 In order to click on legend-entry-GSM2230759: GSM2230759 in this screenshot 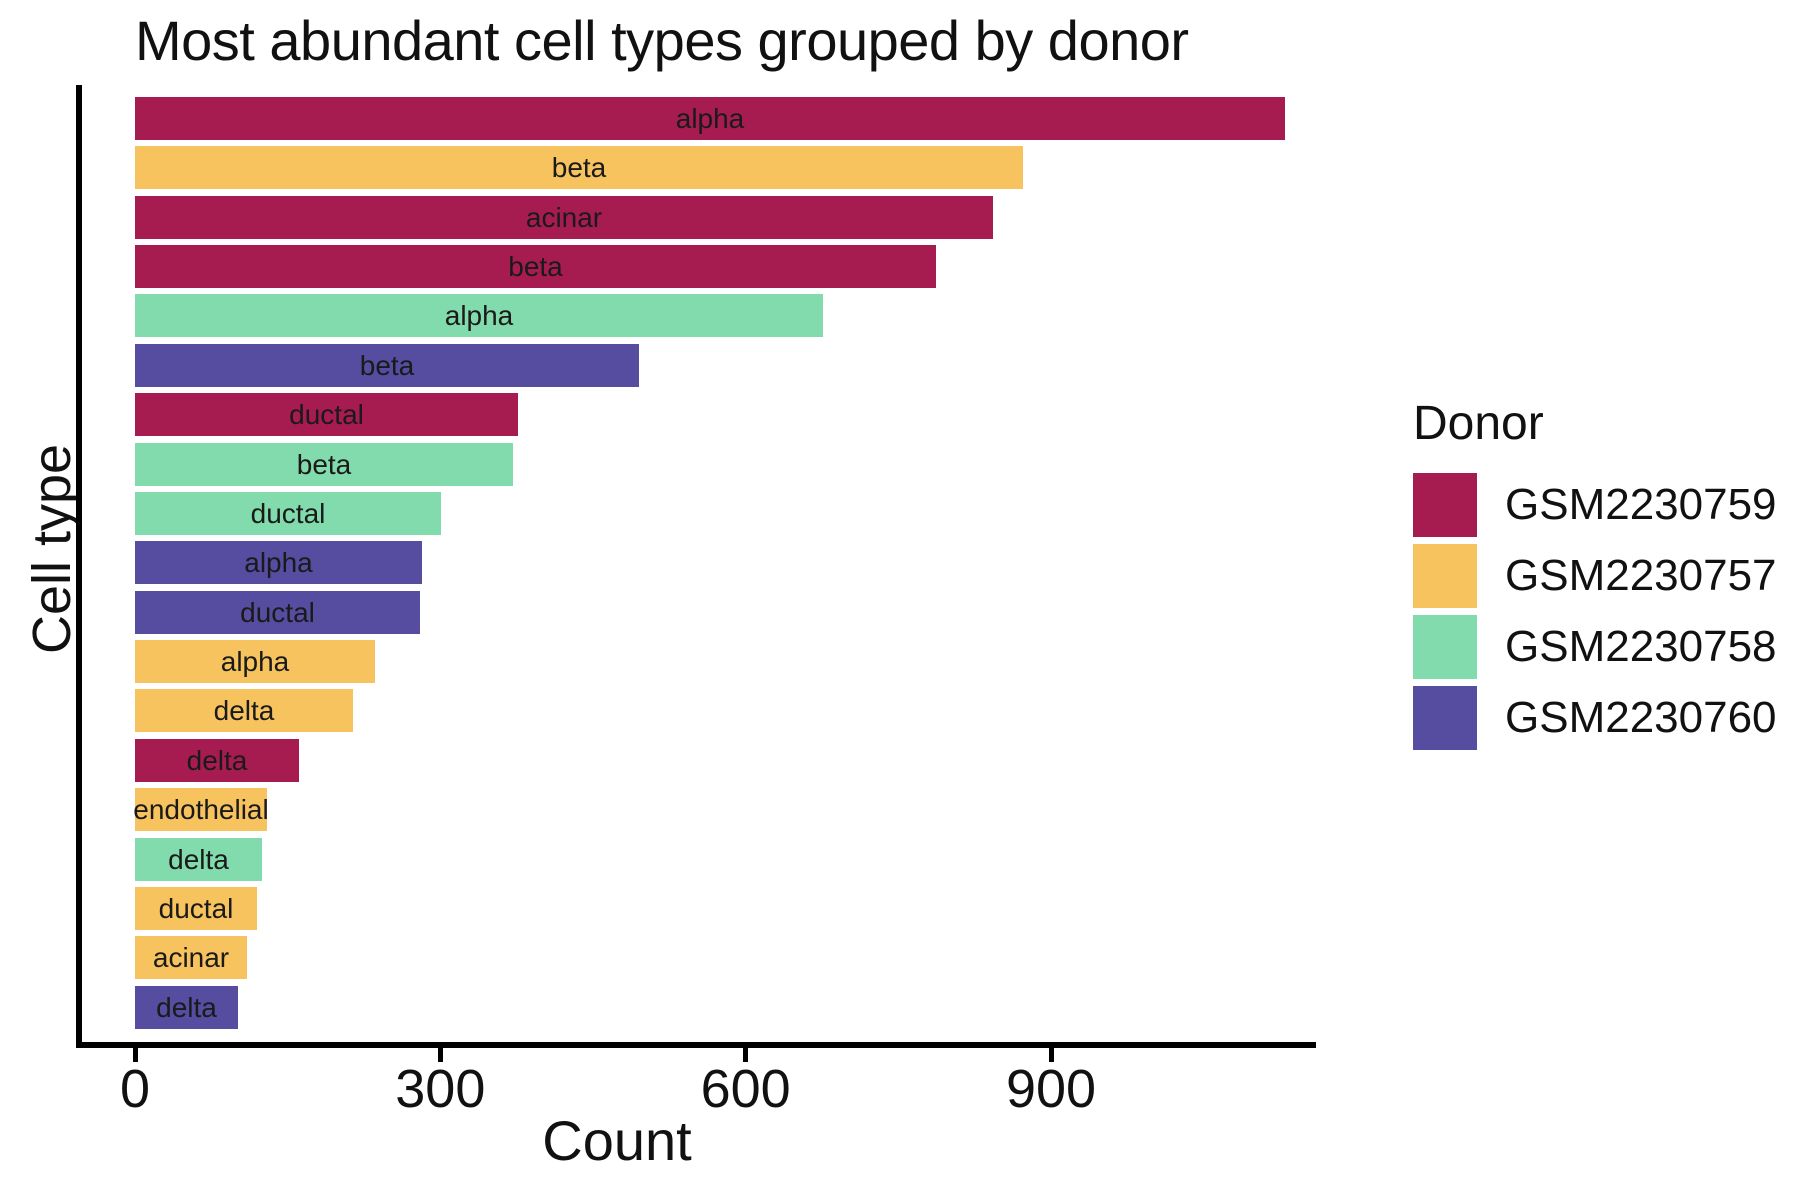, I will do `click(1595, 505)`.